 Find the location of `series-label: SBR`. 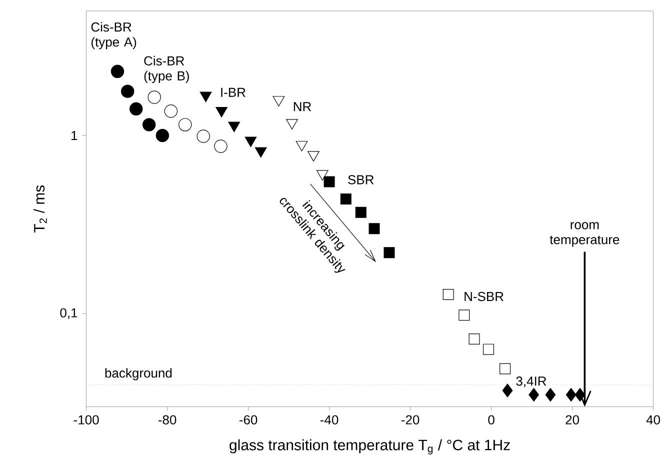

series-label: SBR is located at coordinates (361, 179).